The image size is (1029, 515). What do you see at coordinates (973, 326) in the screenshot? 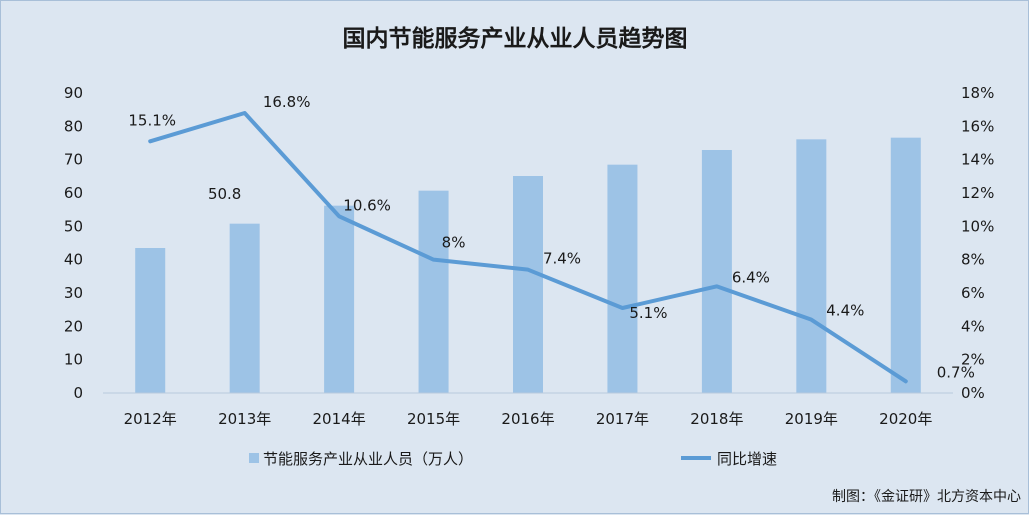
I see `right-tick-label: 4%` at bounding box center [973, 326].